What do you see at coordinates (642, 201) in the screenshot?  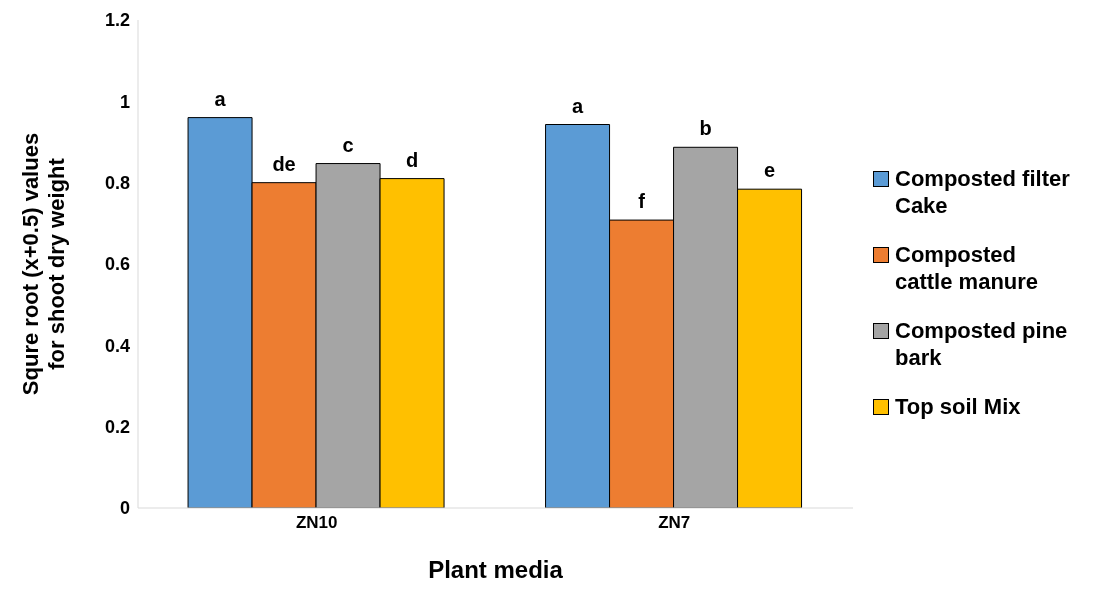 I see `data-label: f` at bounding box center [642, 201].